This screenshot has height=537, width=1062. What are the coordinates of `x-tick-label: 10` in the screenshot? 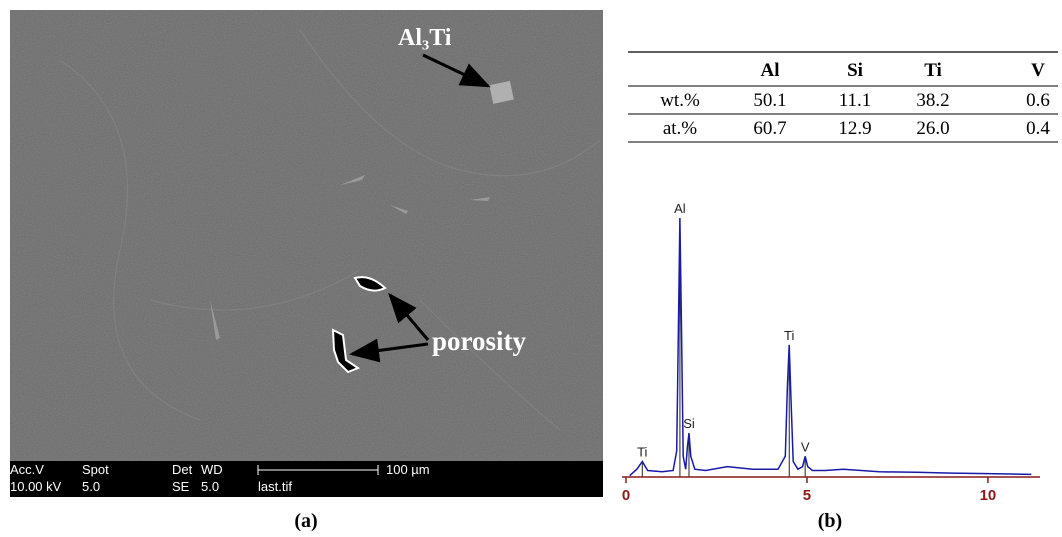 It's located at (988, 495).